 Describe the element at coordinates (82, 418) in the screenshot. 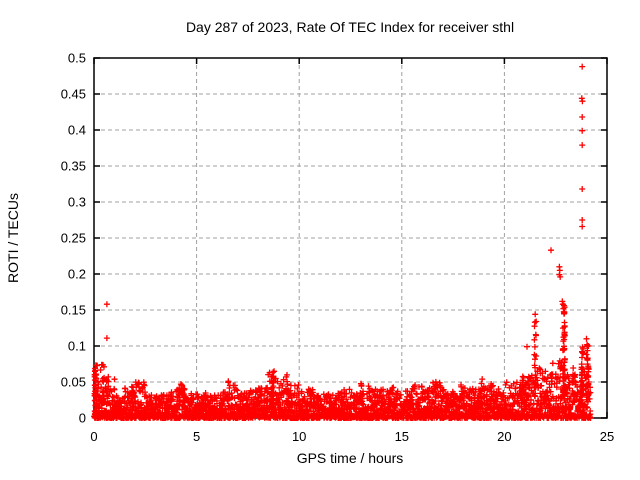

I see `y-tick-label: 0` at that location.